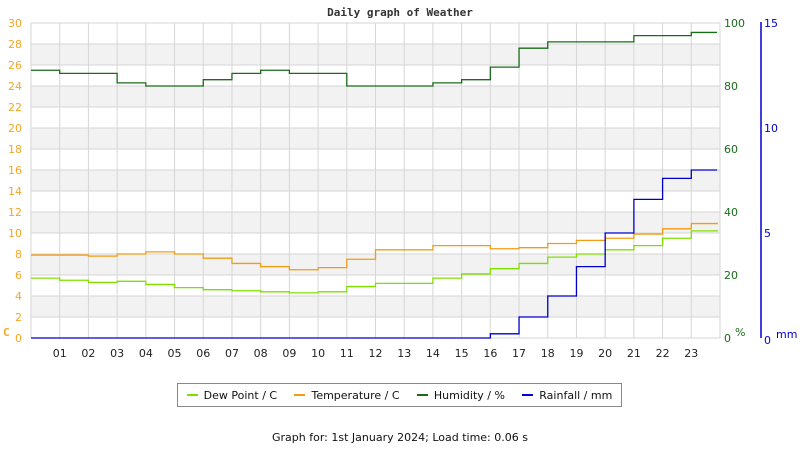  I want to click on legend-item-humidity: Humidity / %, so click(460, 395).